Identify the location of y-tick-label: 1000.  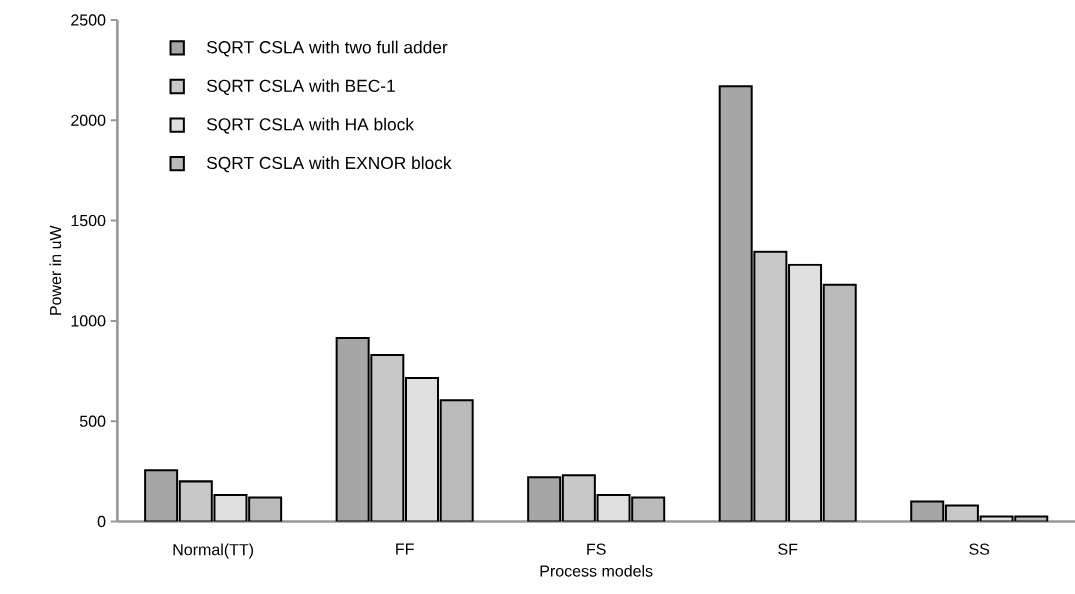
(88, 321).